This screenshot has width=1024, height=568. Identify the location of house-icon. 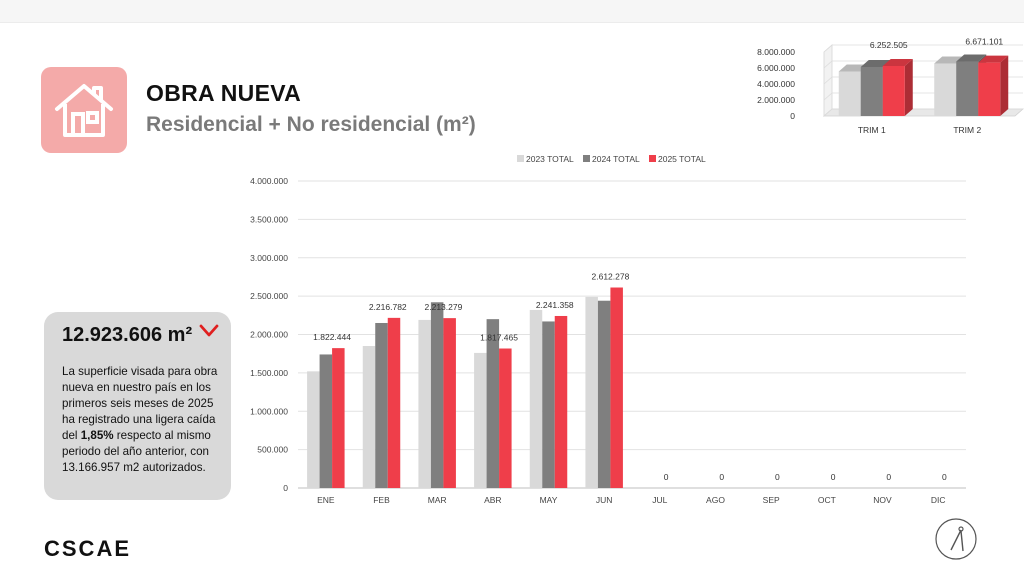
(84, 110).